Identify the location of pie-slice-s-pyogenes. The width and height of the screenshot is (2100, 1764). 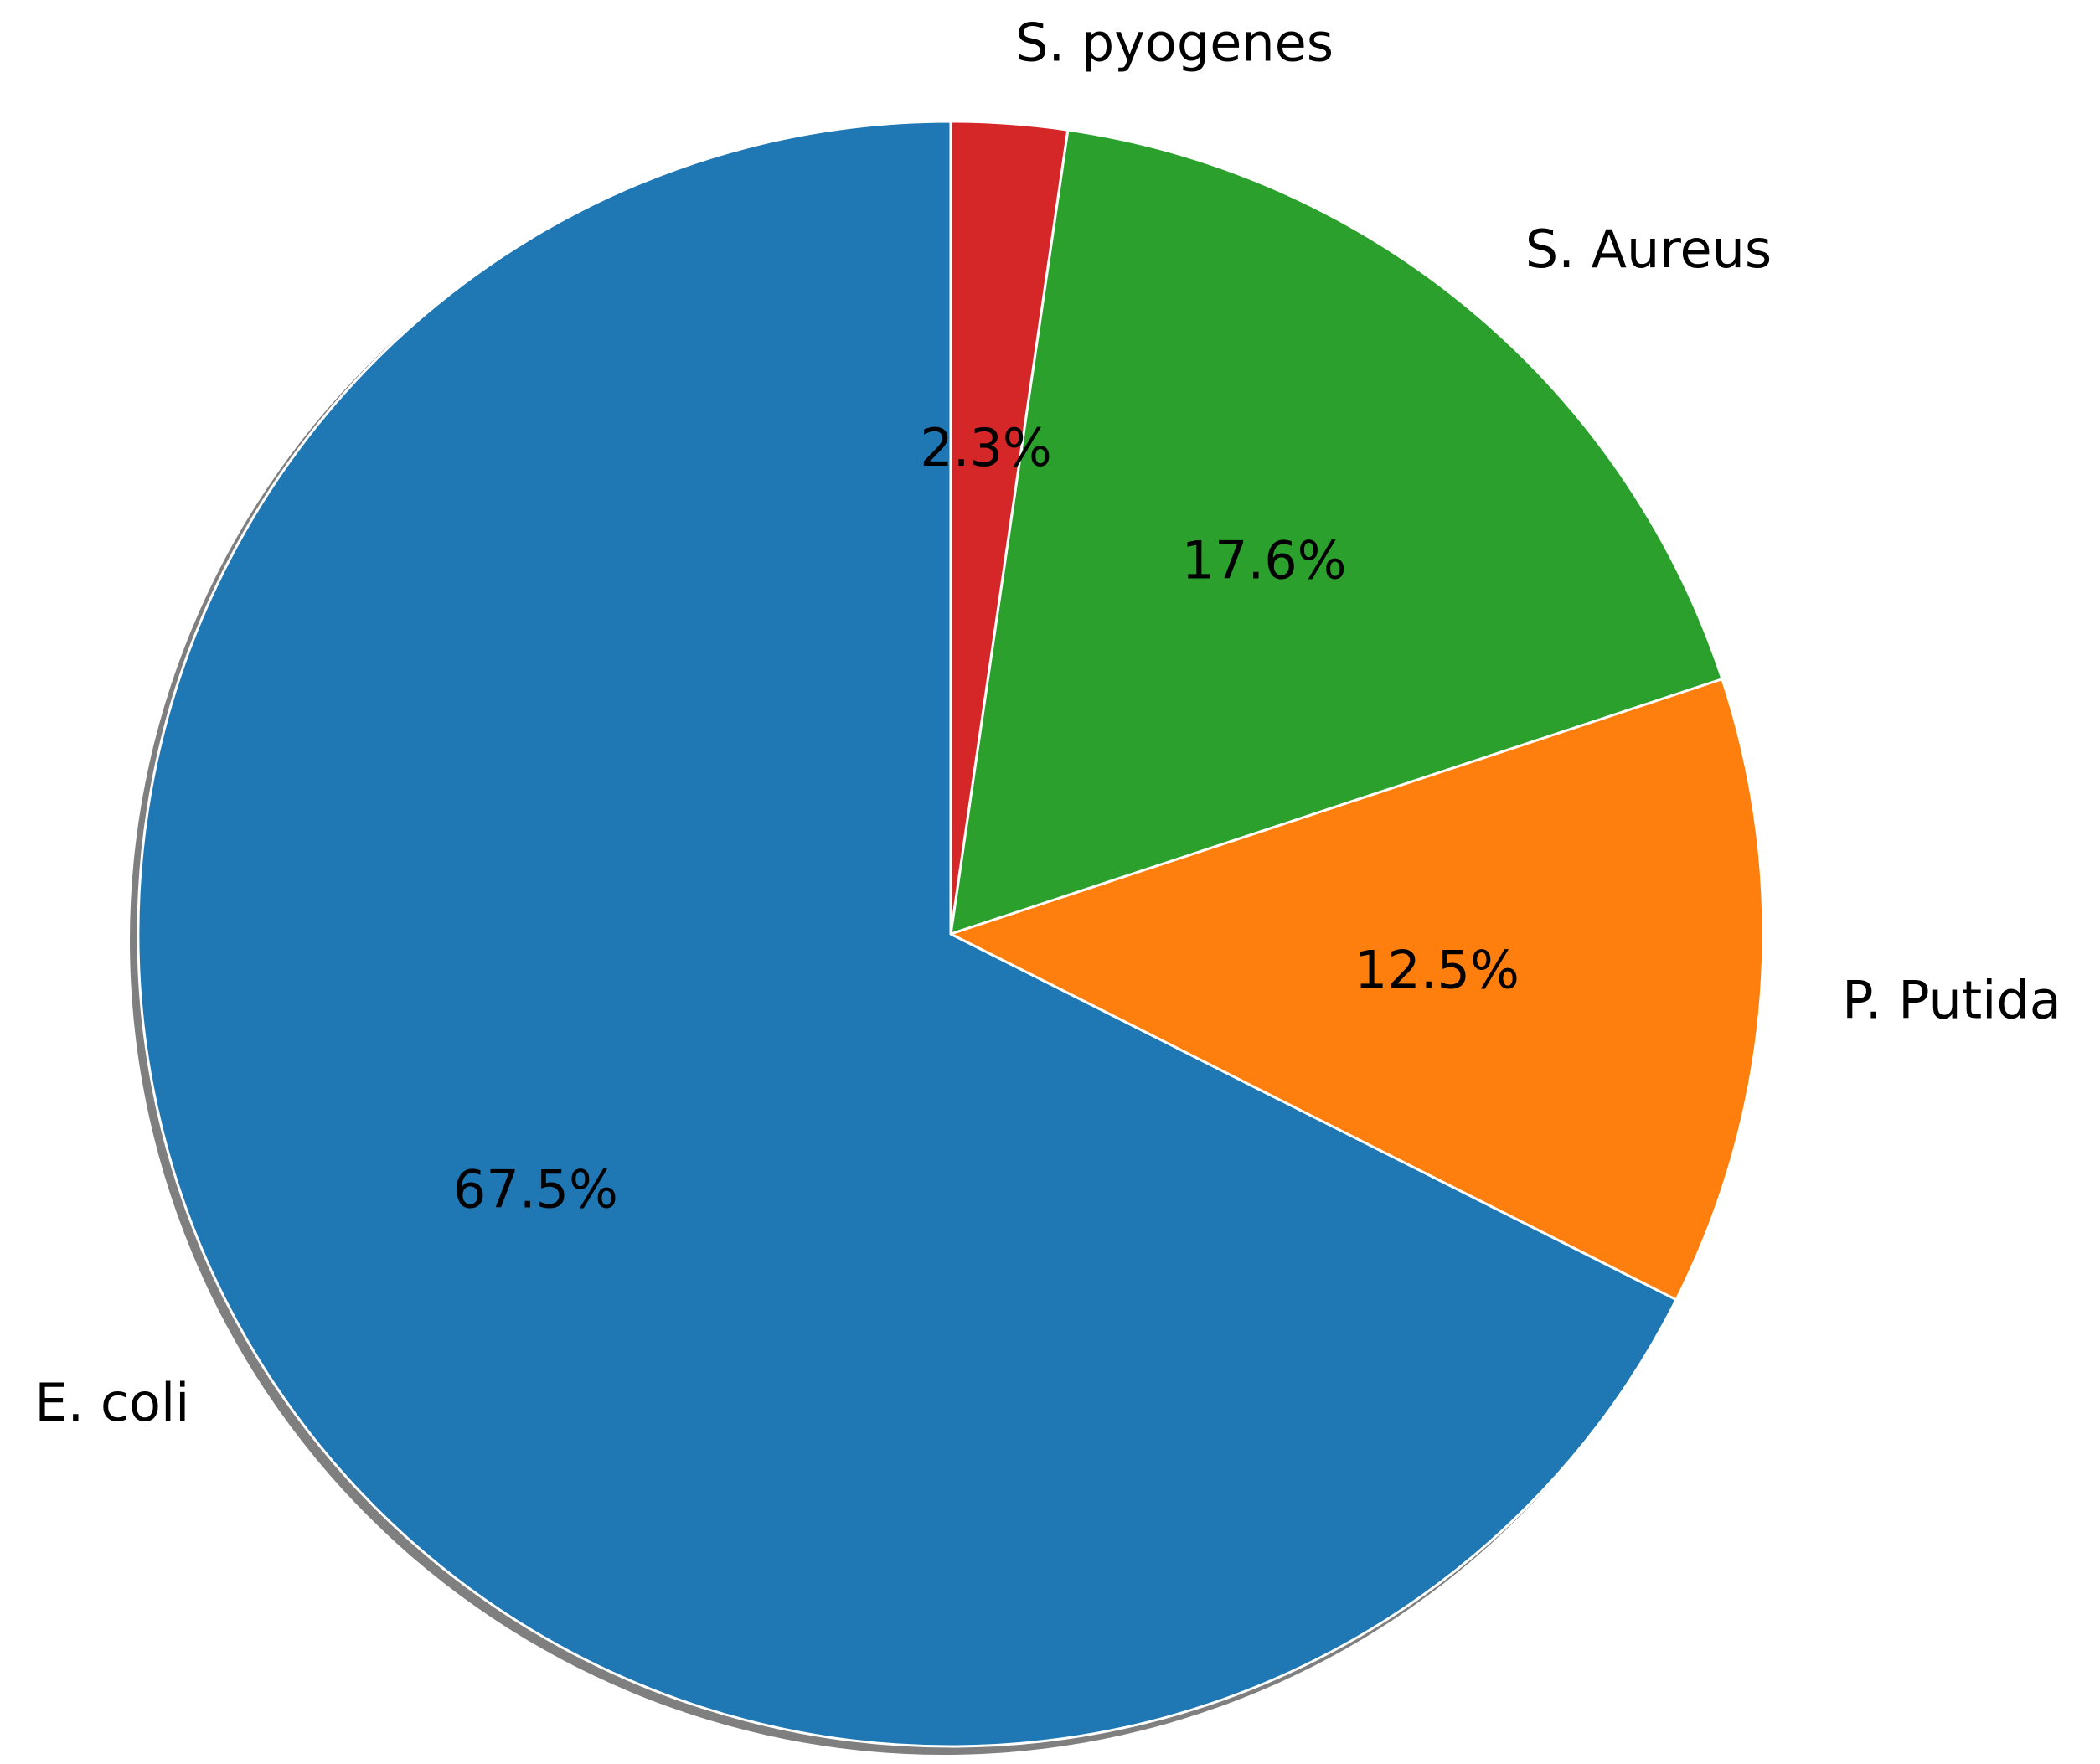
(1010, 528).